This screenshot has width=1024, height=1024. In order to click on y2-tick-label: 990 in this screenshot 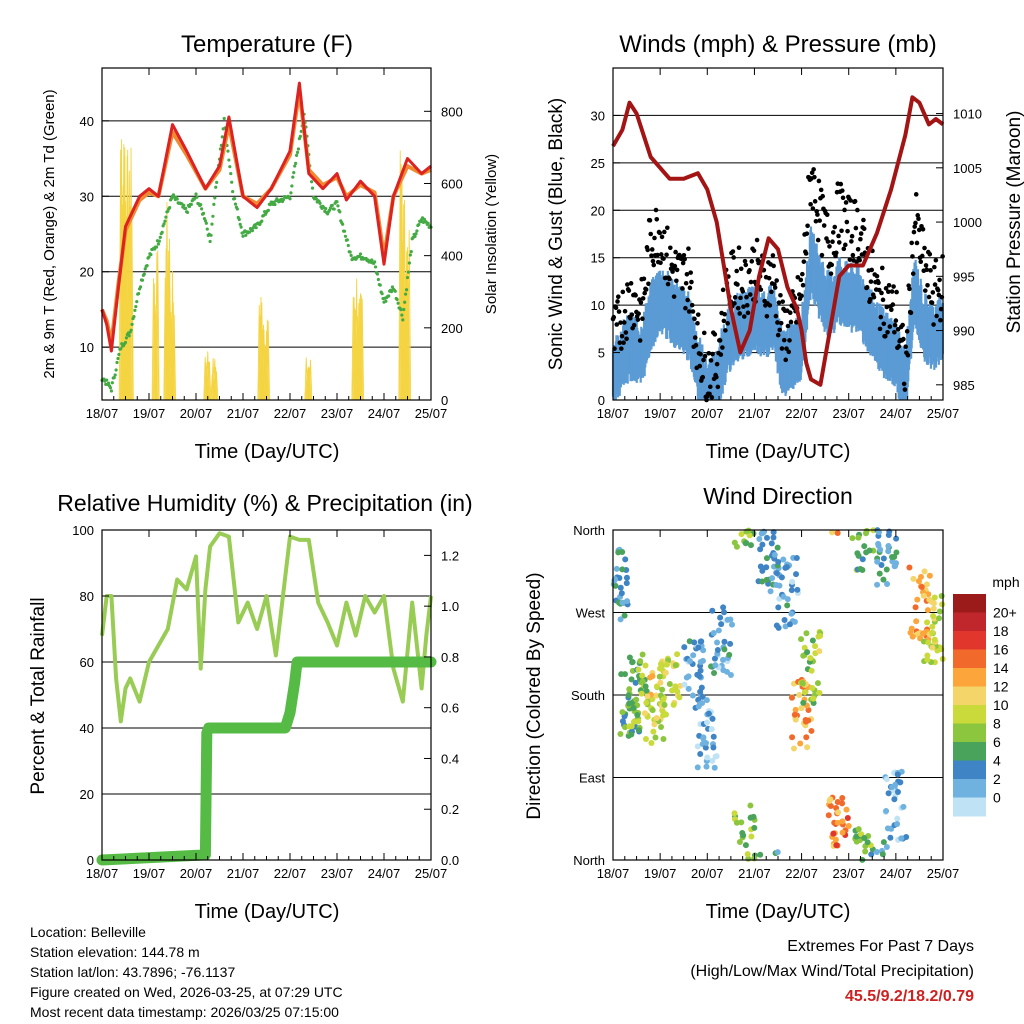, I will do `click(964, 331)`.